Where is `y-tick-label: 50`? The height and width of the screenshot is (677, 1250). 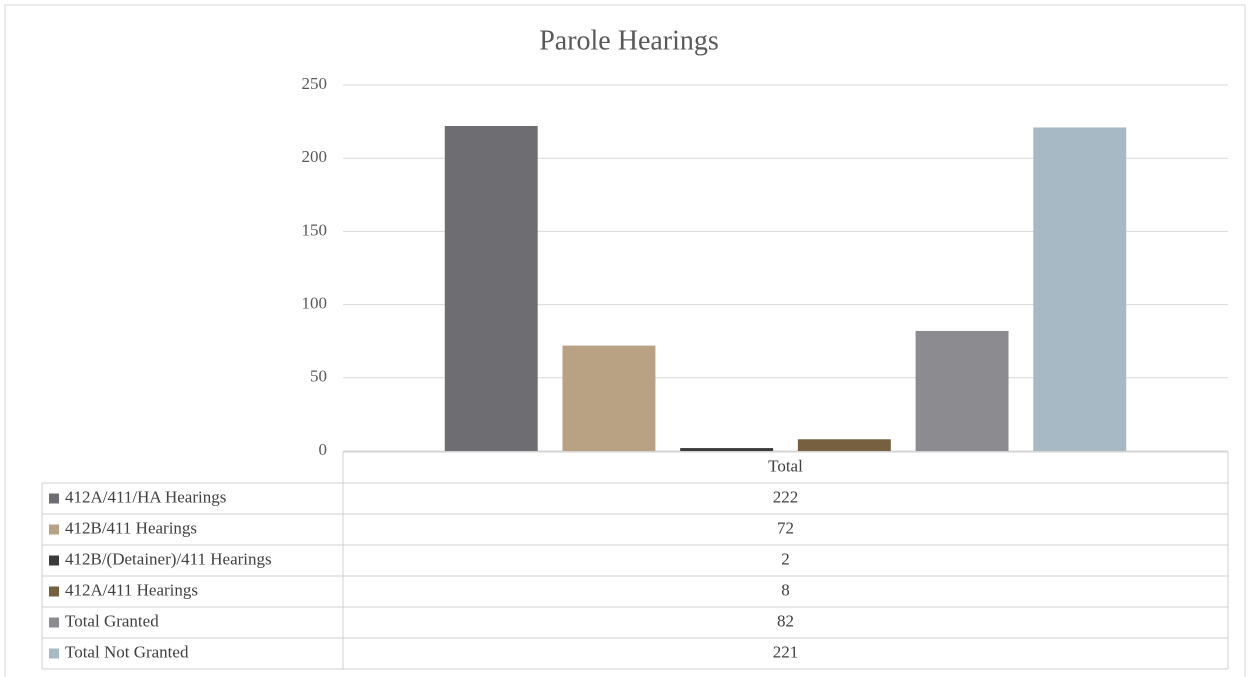 y-tick-label: 50 is located at coordinates (318, 376).